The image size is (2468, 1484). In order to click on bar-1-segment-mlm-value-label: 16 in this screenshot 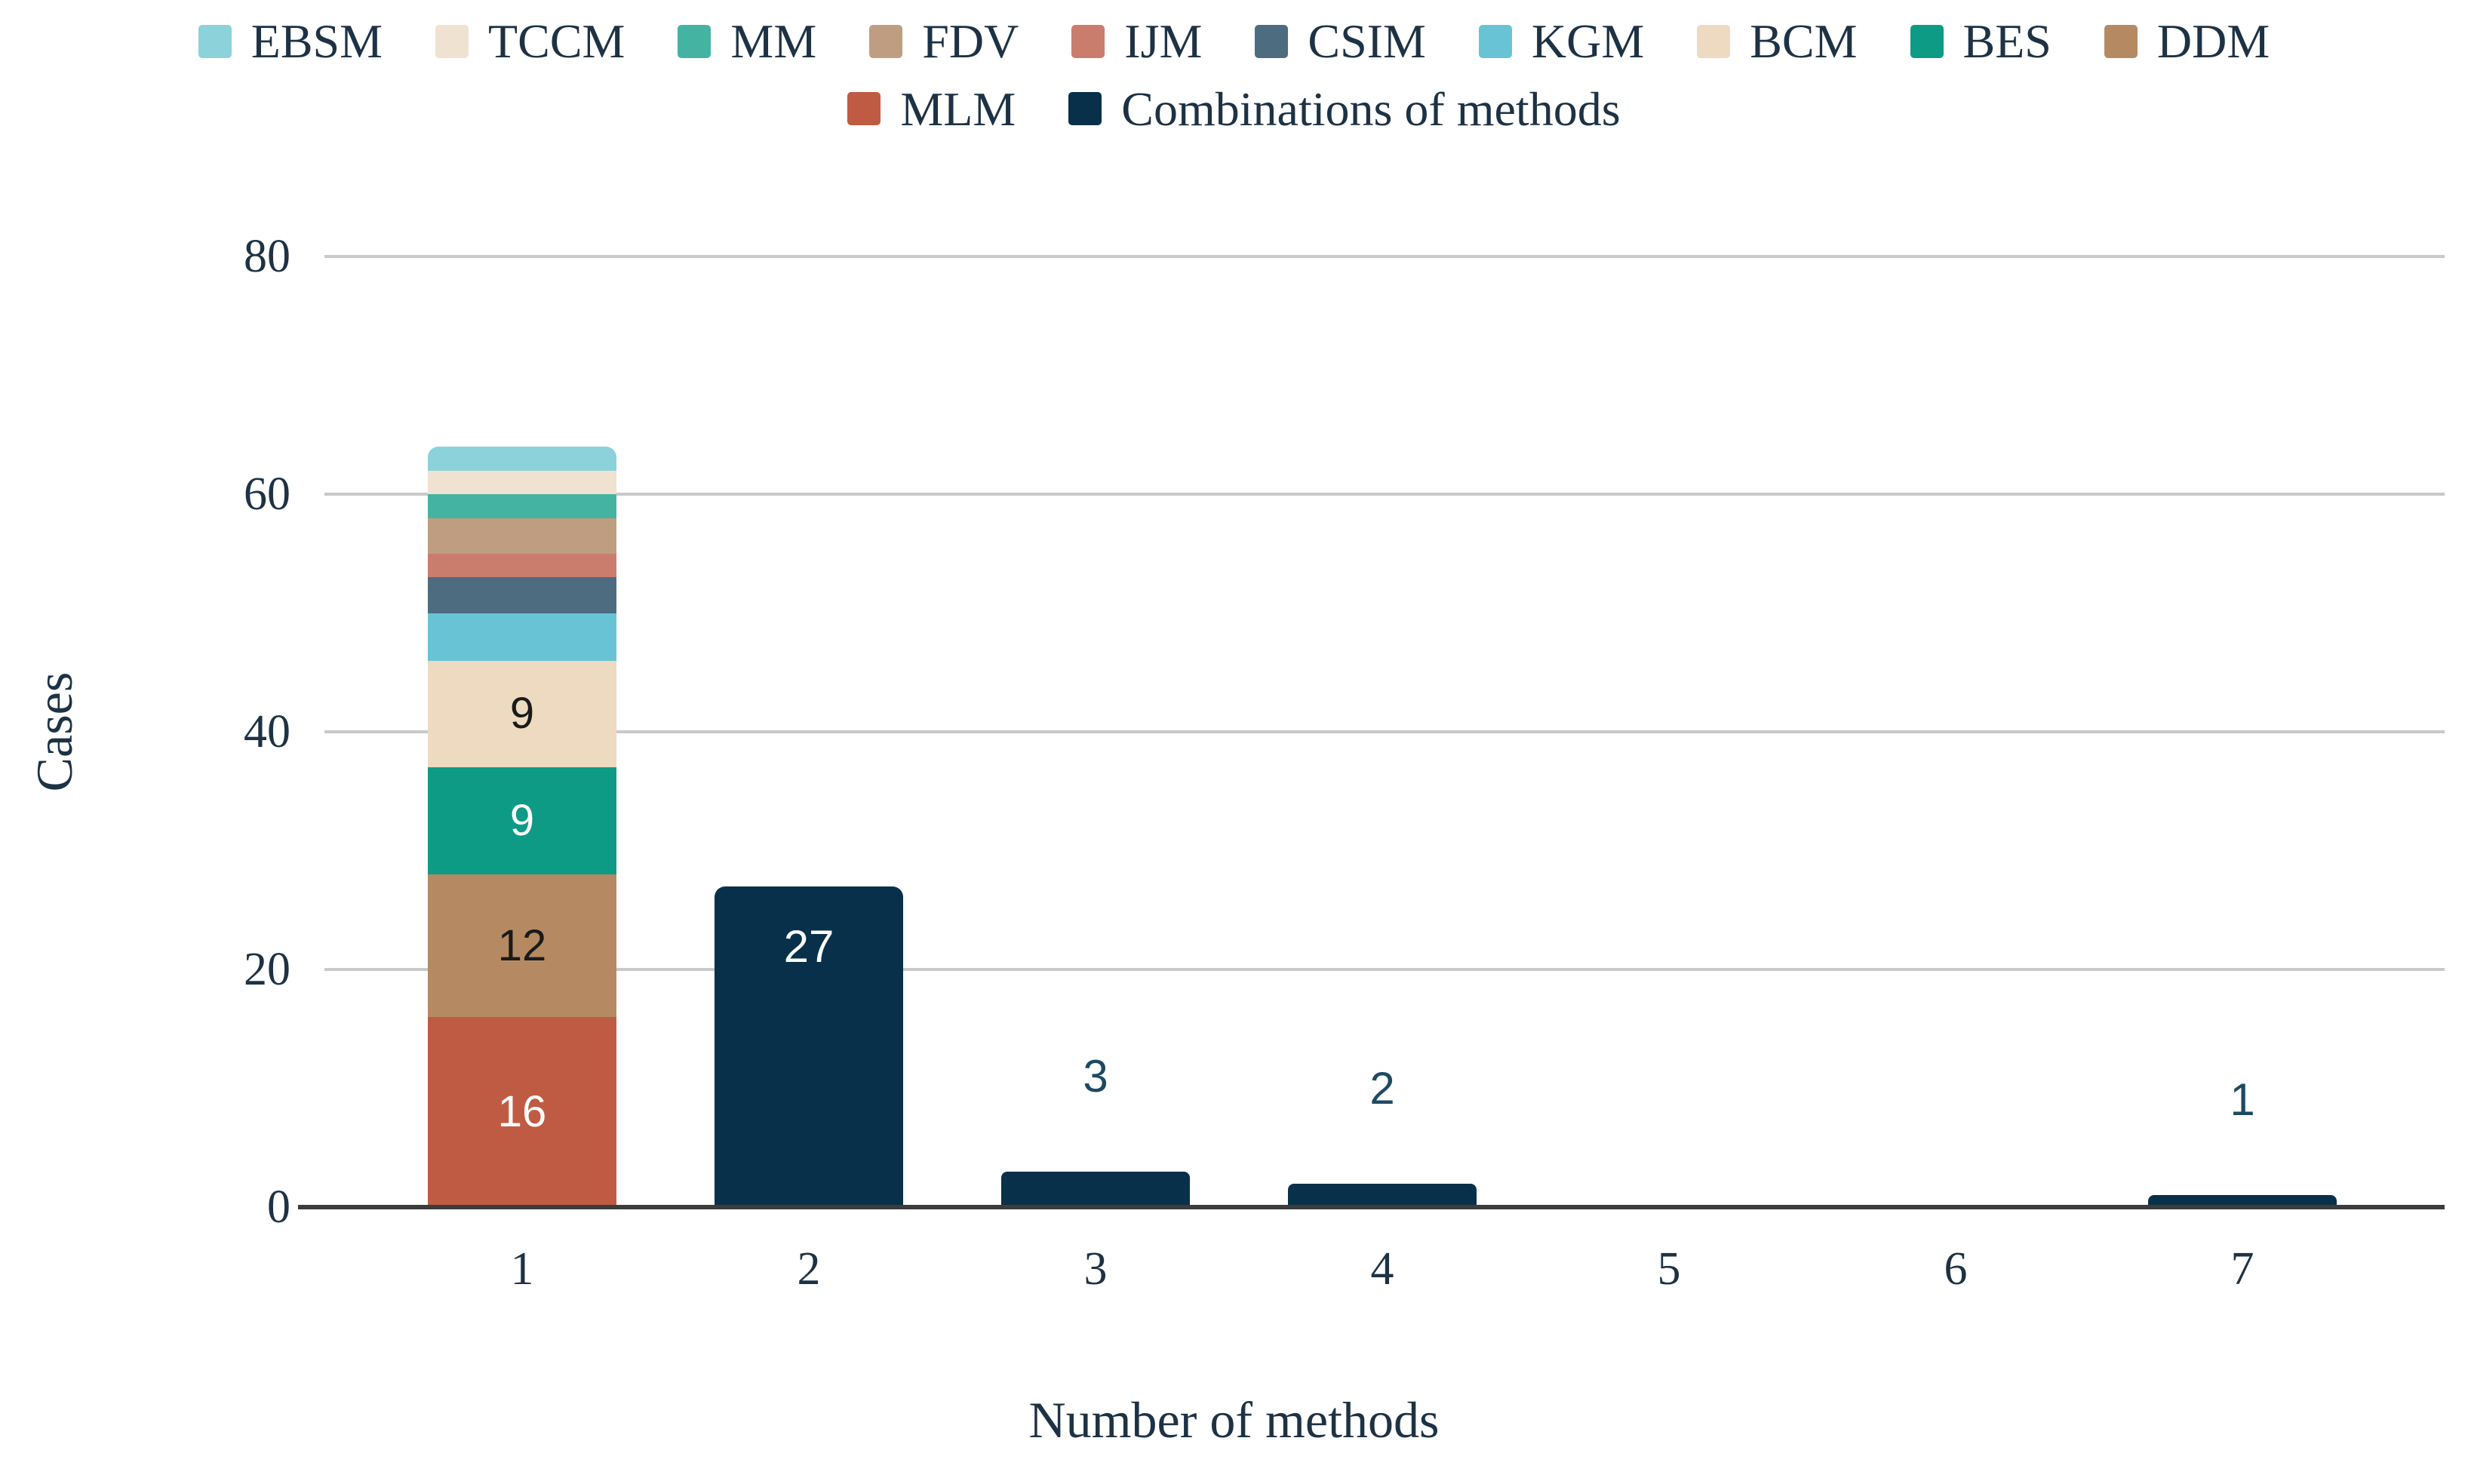, I will do `click(522, 1111)`.